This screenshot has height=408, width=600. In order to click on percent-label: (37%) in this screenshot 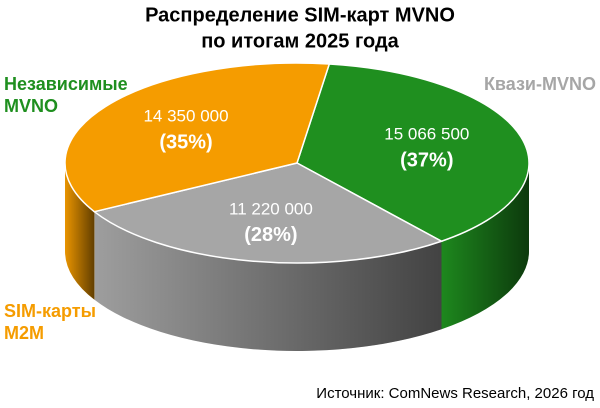, I will do `click(426, 160)`.